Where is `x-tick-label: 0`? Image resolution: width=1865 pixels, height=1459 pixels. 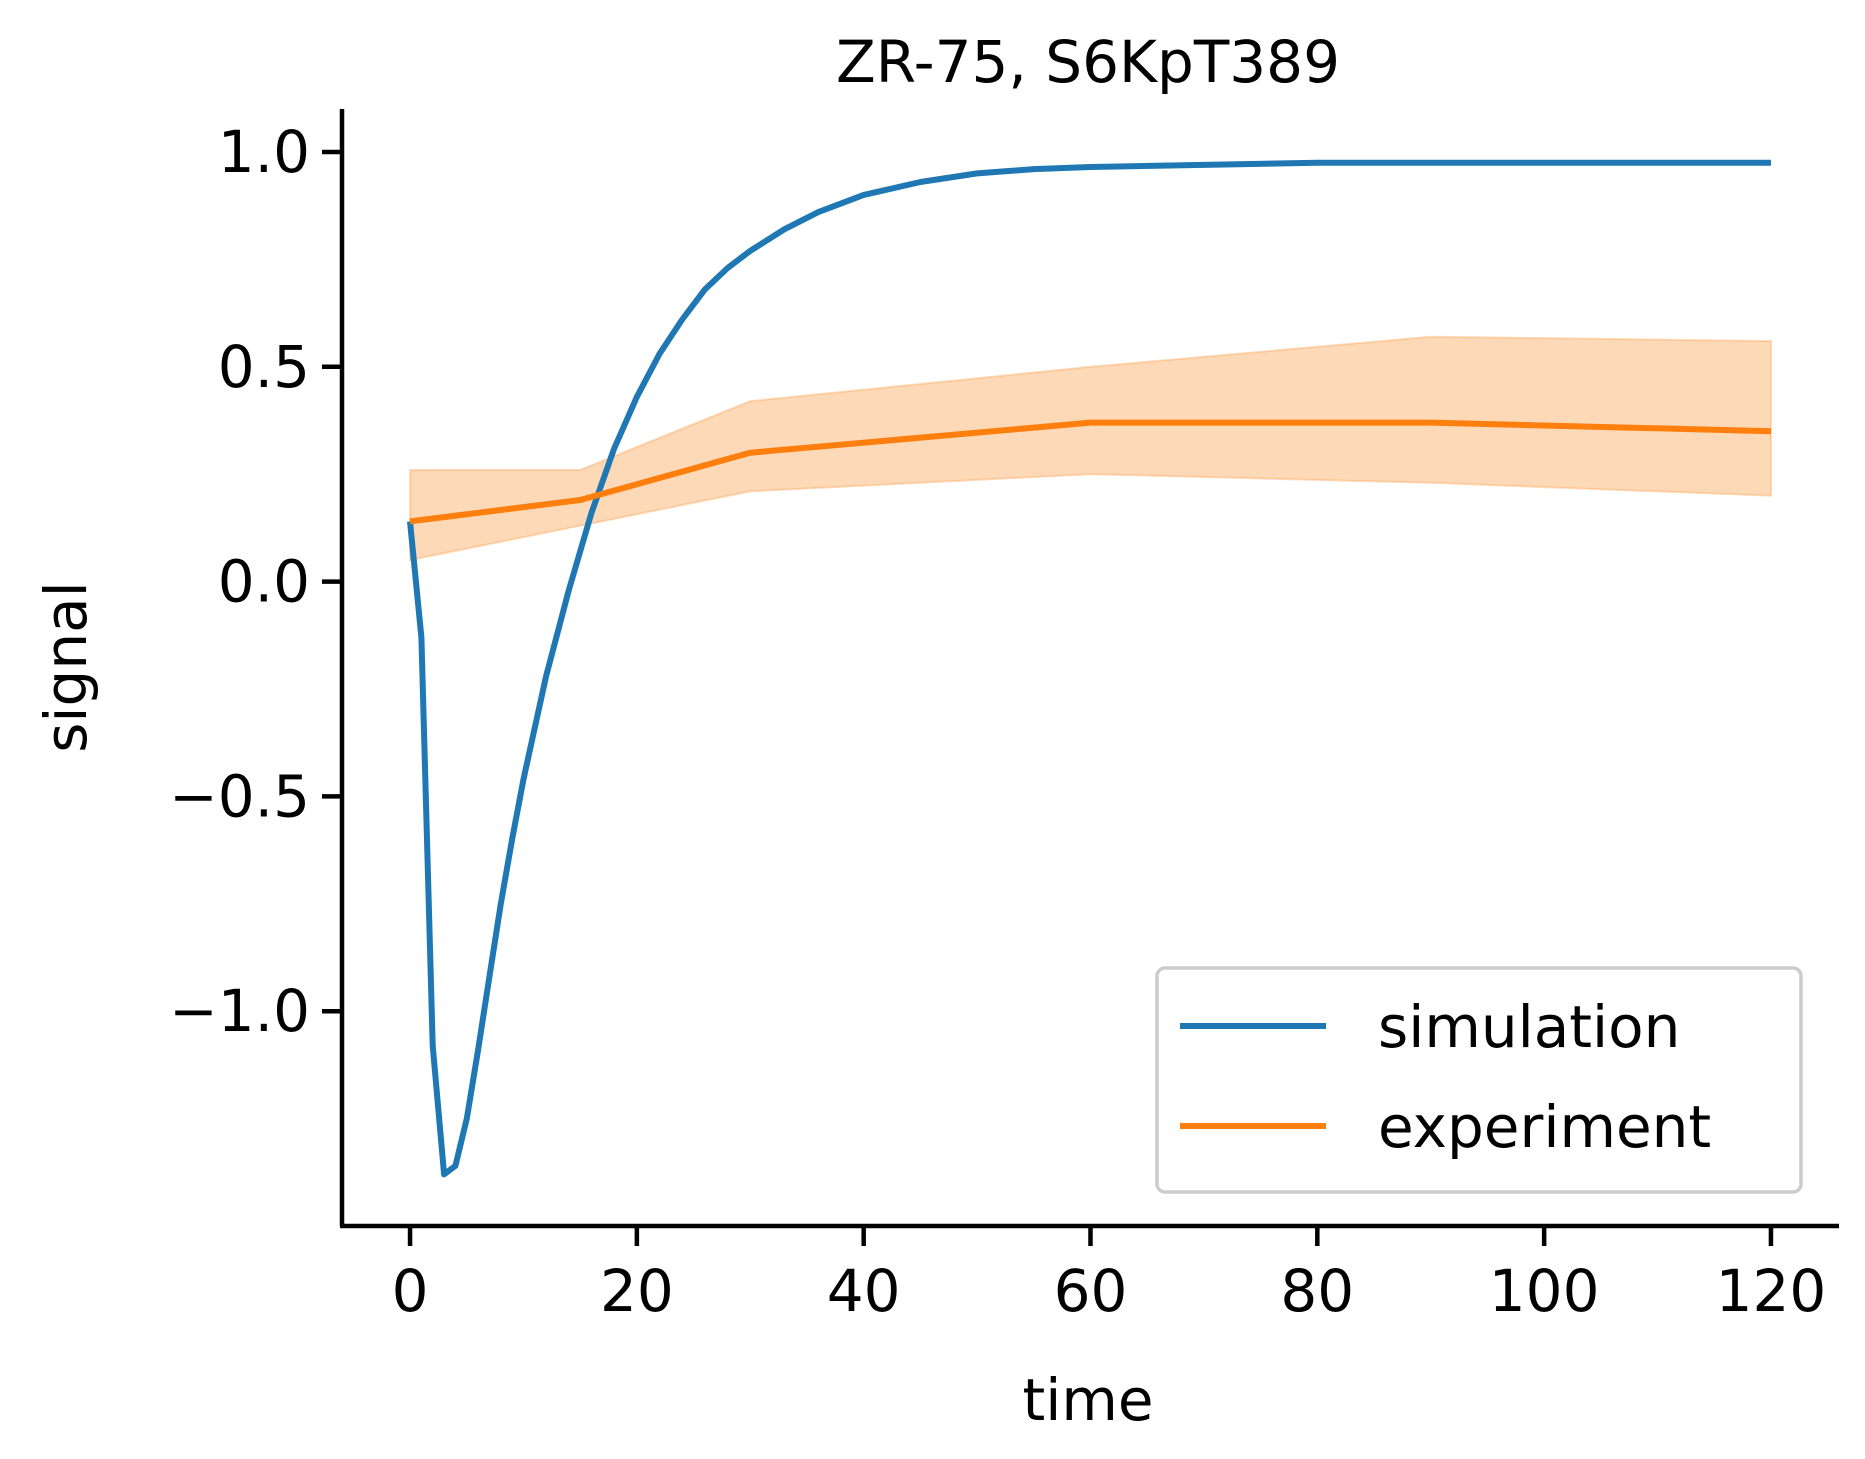 x-tick-label: 0 is located at coordinates (410, 1291).